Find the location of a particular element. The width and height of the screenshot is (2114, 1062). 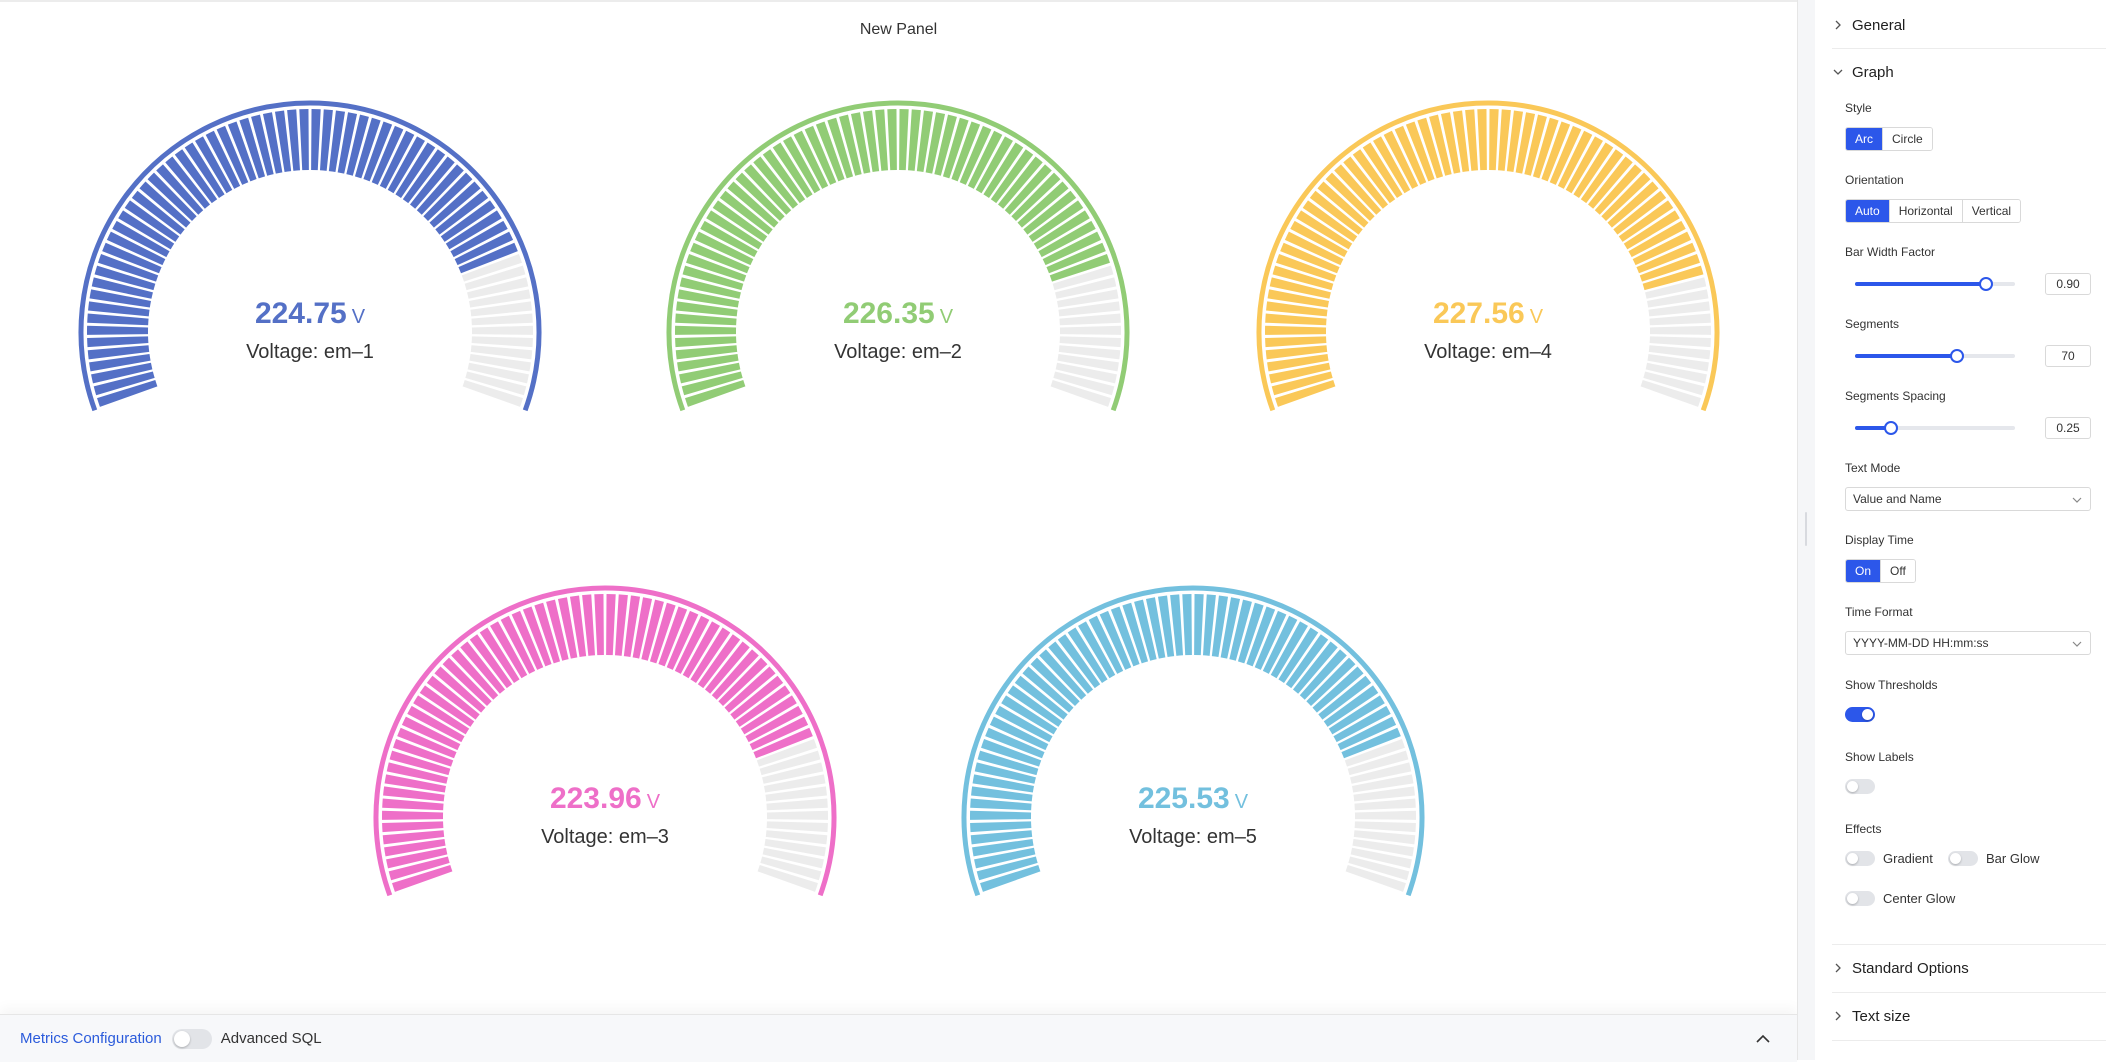

bar-glow-switch is located at coordinates (1963, 858).